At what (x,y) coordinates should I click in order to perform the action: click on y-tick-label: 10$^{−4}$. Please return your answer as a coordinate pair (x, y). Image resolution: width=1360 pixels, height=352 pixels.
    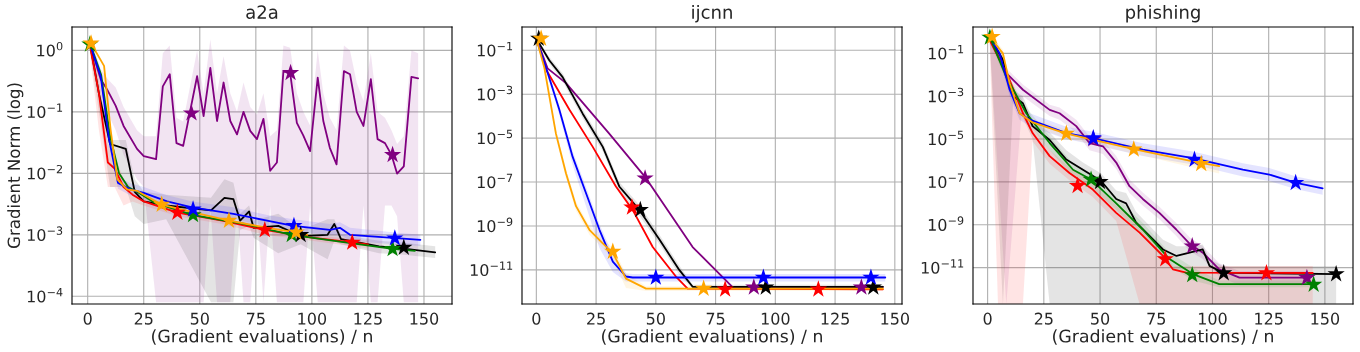
    Looking at the image, I should click on (45, 295).